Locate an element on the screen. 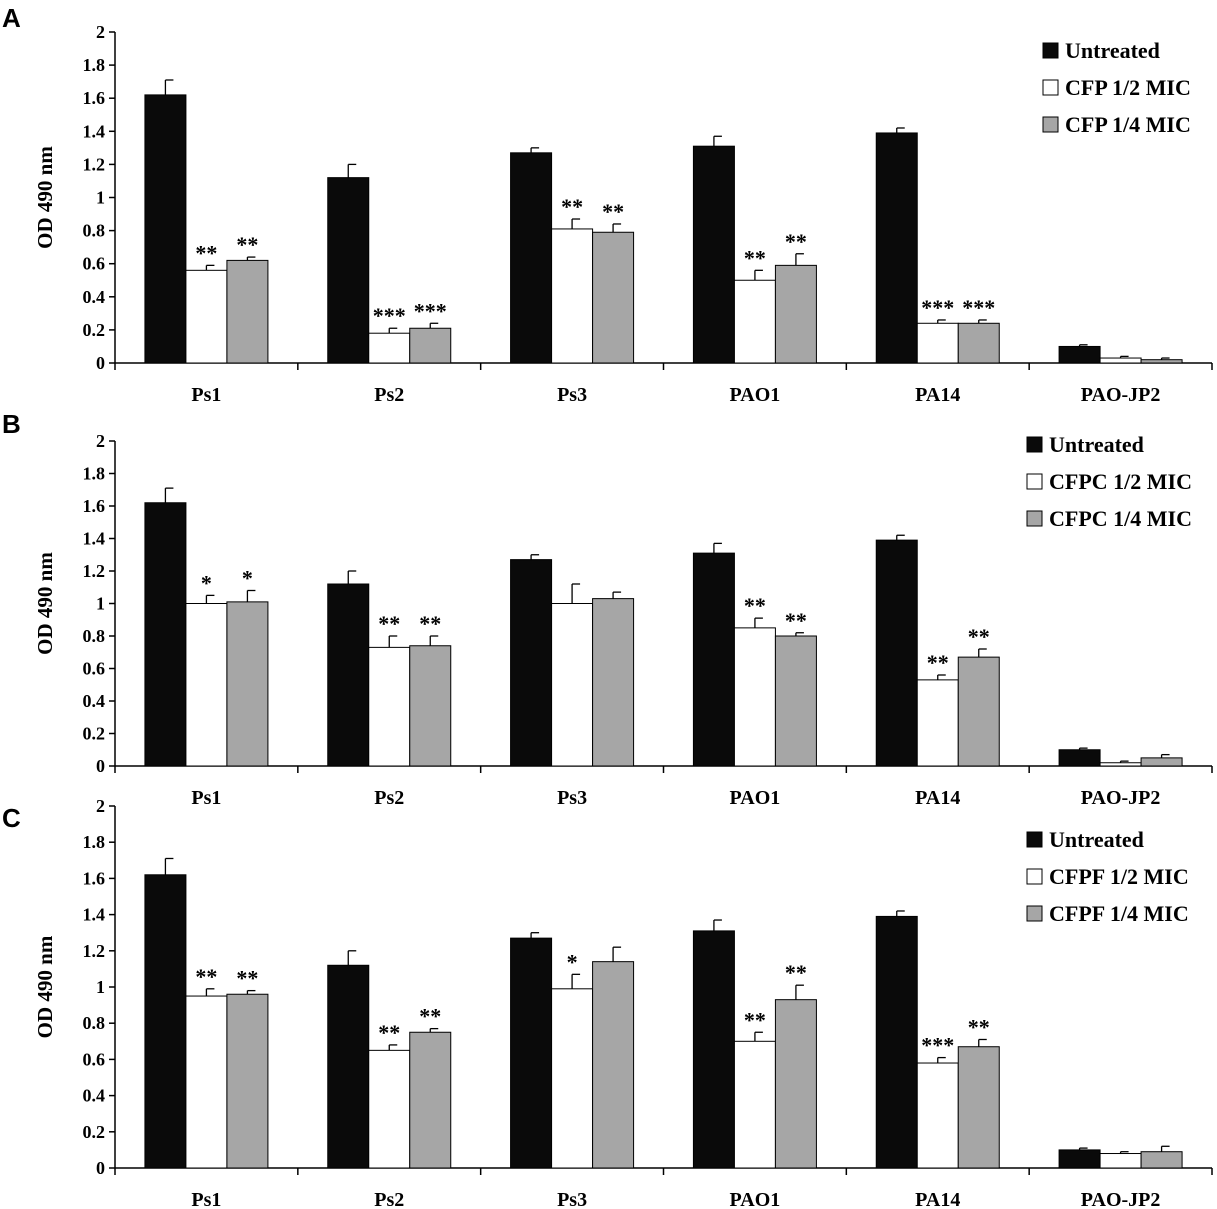 The image size is (1217, 1209). x-tick-label: PA14 is located at coordinates (937, 395).